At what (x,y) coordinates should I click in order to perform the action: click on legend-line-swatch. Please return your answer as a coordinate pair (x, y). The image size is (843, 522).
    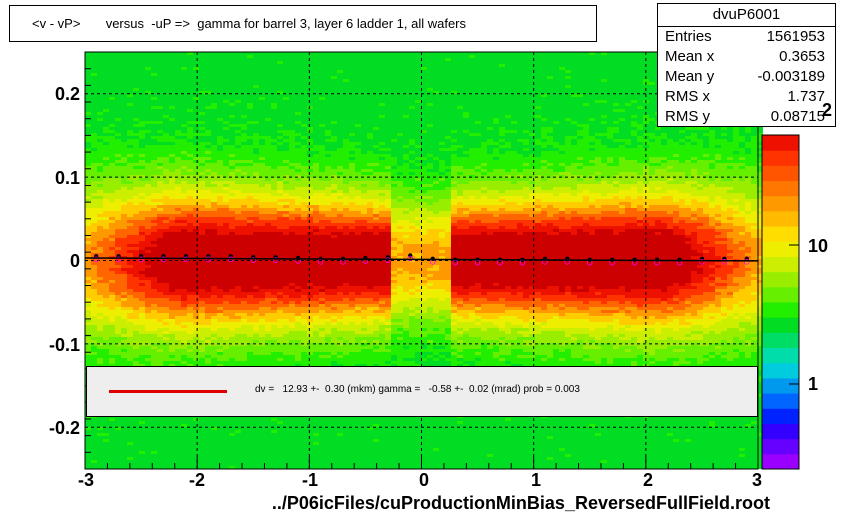
    Looking at the image, I should click on (168, 391).